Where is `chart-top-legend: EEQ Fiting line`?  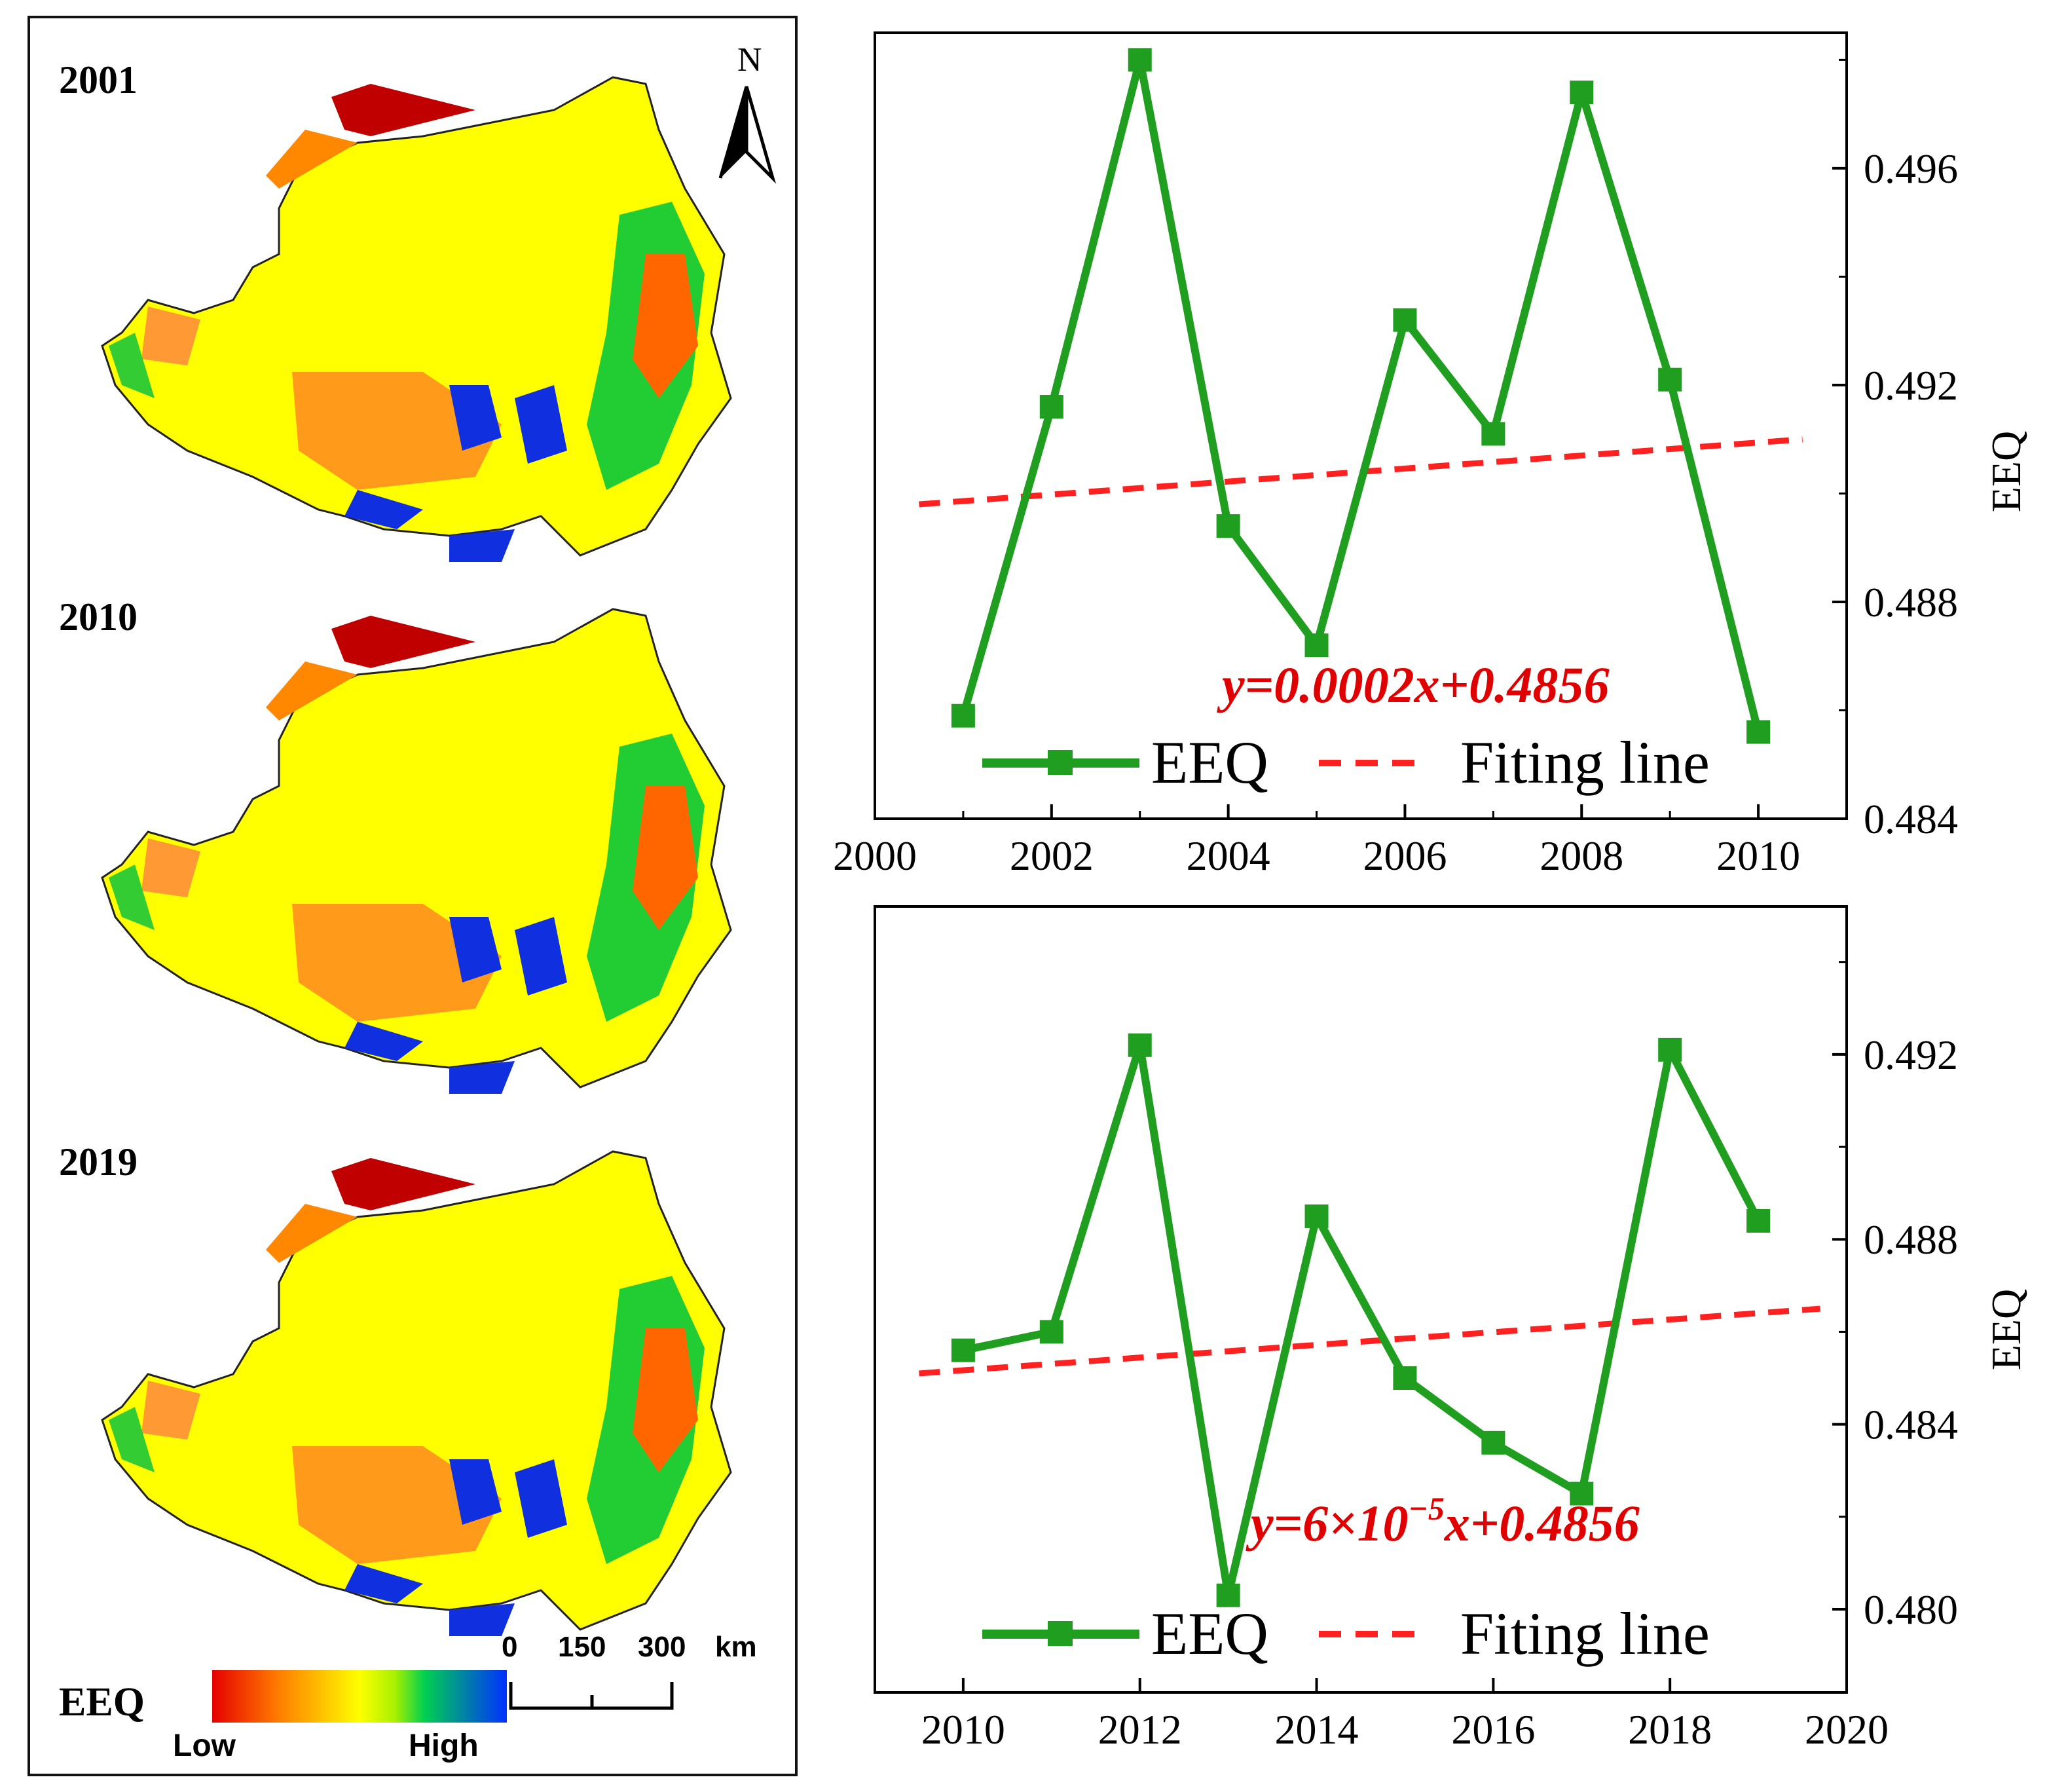 chart-top-legend: EEQ Fiting line is located at coordinates (1346, 762).